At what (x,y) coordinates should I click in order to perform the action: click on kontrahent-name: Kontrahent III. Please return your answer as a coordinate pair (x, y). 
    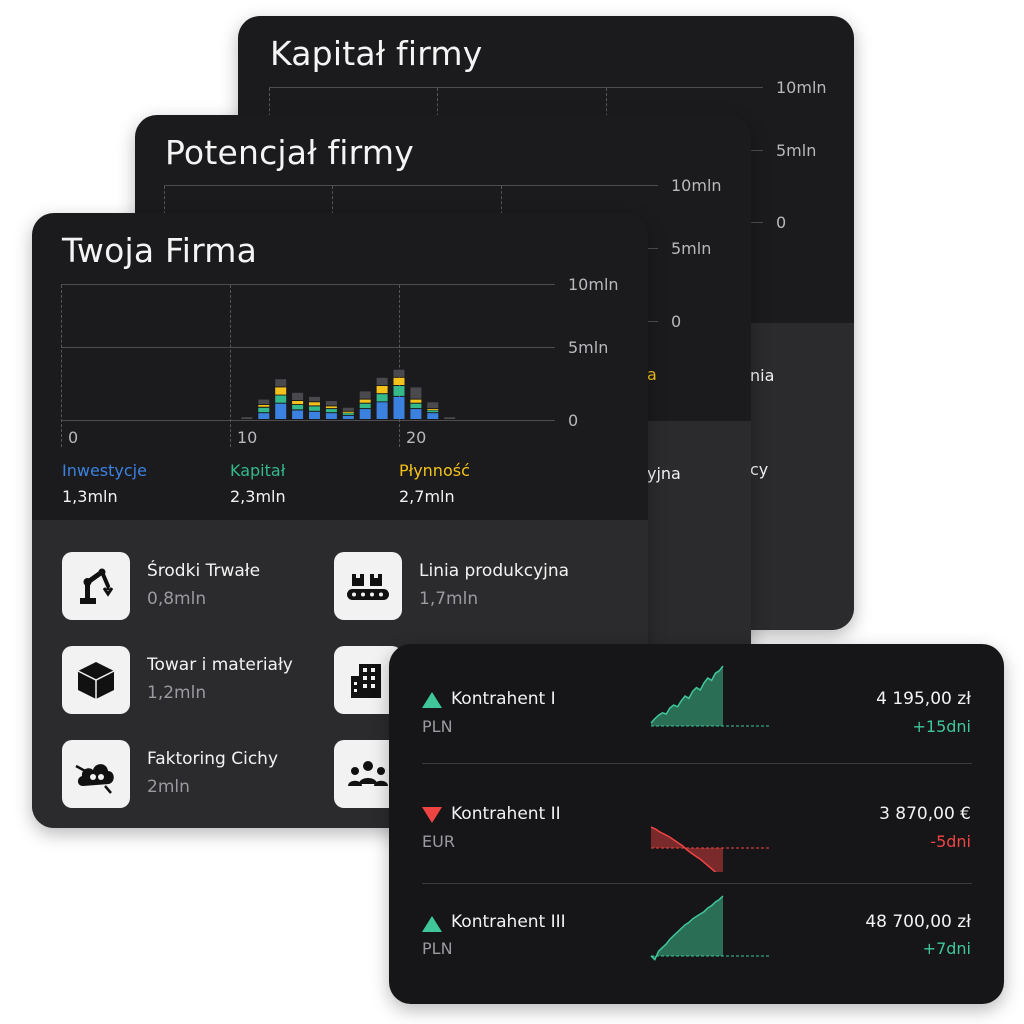
    Looking at the image, I should click on (508, 922).